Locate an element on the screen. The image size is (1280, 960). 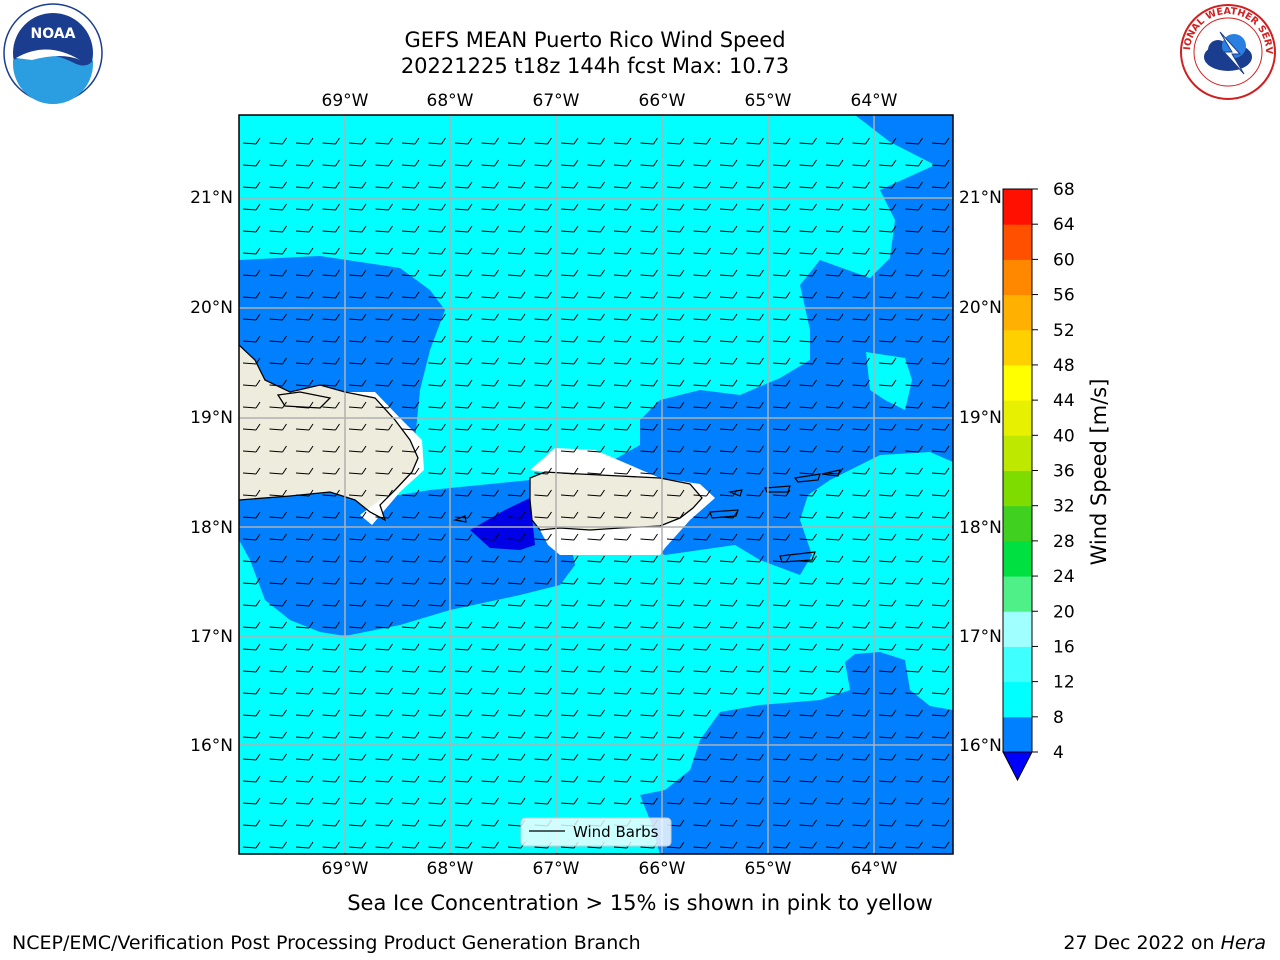
puerto-rico-white-margin is located at coordinates (622, 501).